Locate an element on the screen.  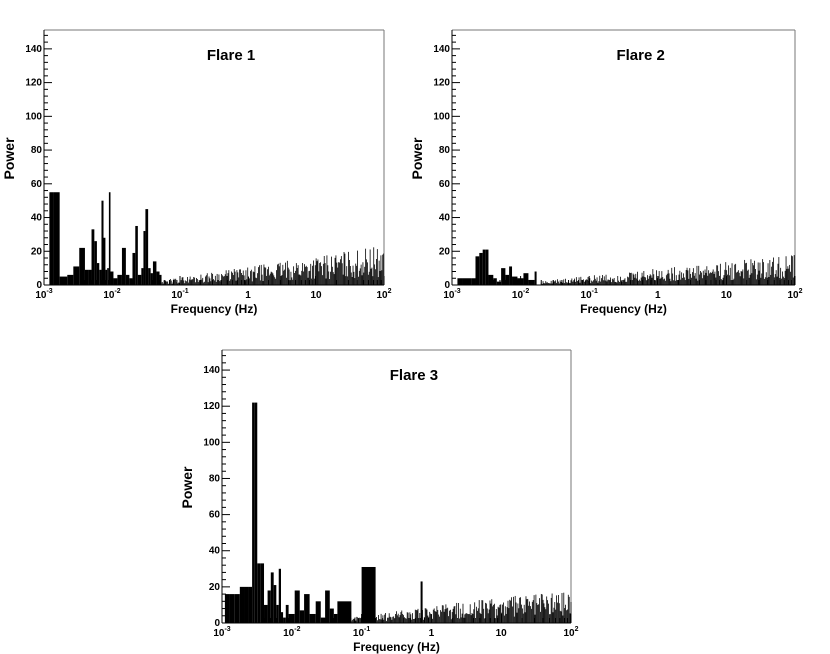
chart-title: Flare 3 is located at coordinates (414, 375).